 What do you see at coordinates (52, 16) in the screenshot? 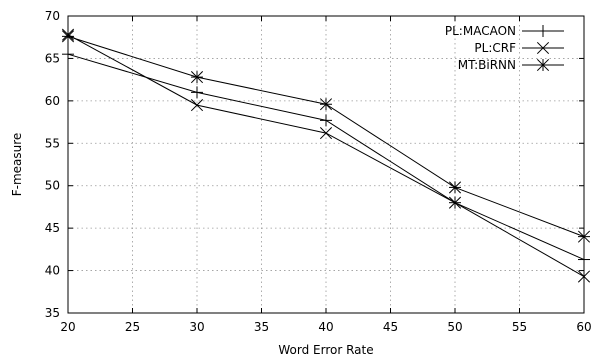
I see `y-tick-label: 70` at bounding box center [52, 16].